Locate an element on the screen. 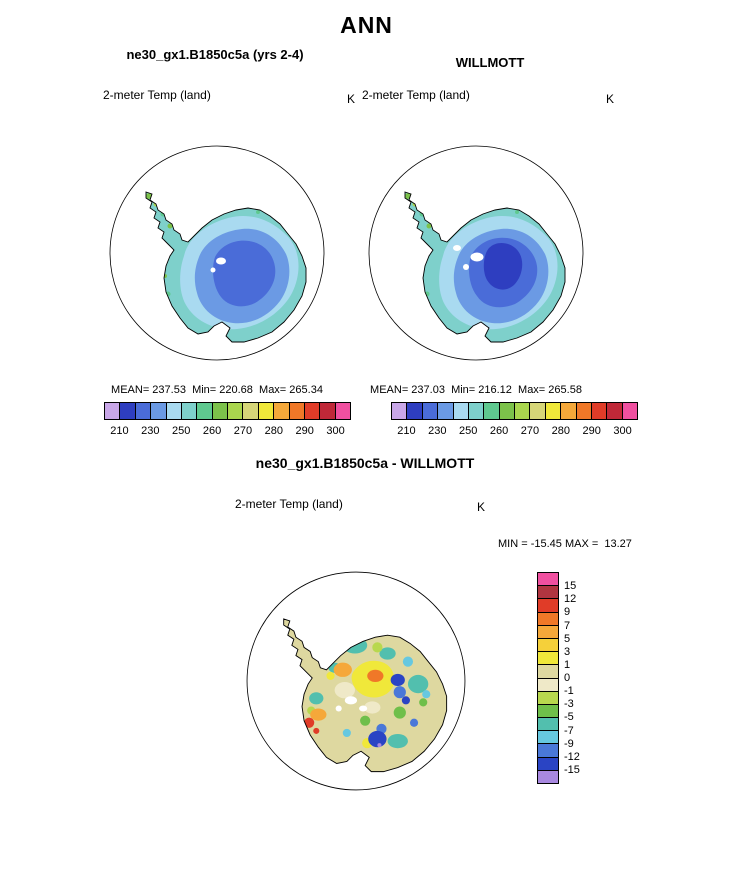  colorbar-tick-label: 0 is located at coordinates (567, 678).